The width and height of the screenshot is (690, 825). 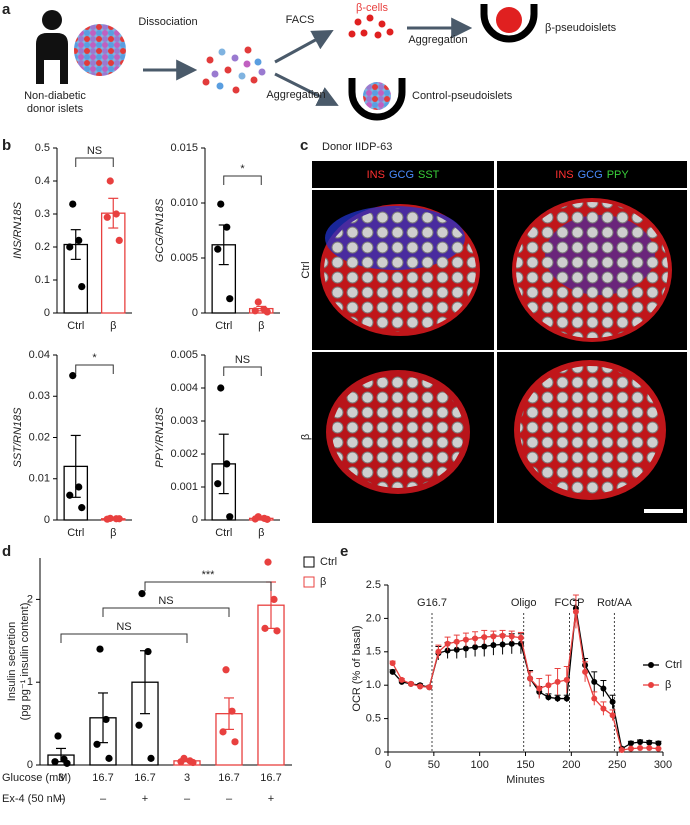 I want to click on legend-swatch, so click(x=309, y=582).